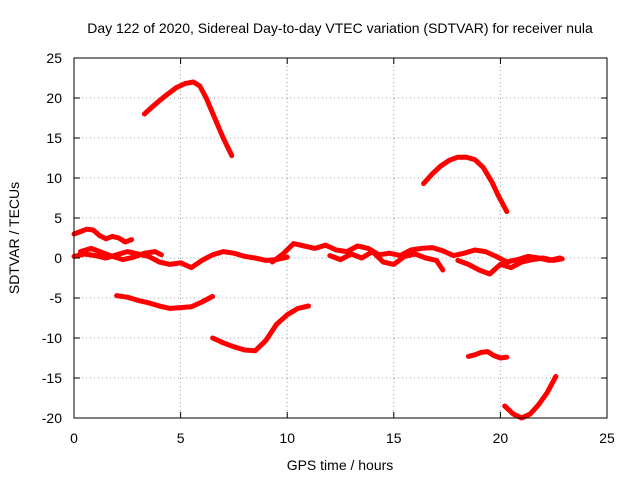 Image resolution: width=640 pixels, height=480 pixels. I want to click on y-tick-label: 20, so click(54, 98).